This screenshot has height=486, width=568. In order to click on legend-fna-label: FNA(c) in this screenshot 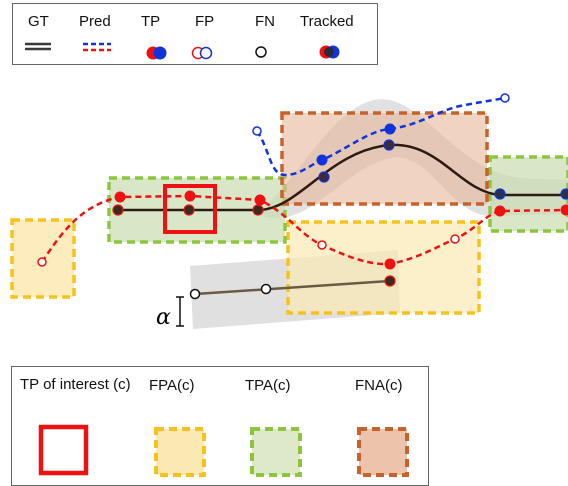, I will do `click(379, 385)`.